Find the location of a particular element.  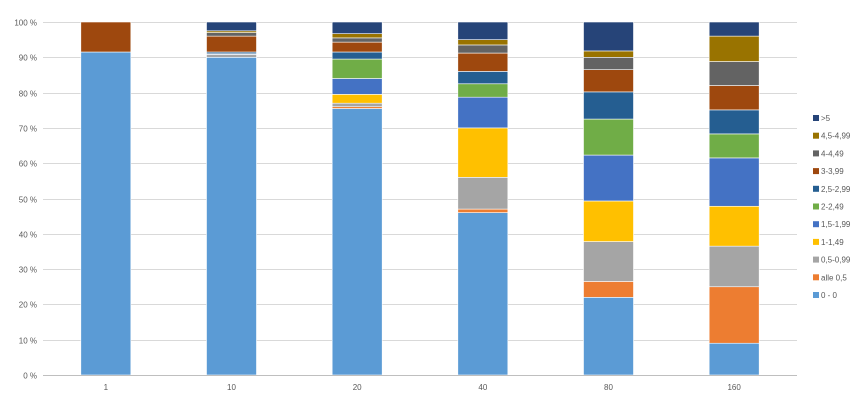

x-tick-label: 160 is located at coordinates (734, 387).